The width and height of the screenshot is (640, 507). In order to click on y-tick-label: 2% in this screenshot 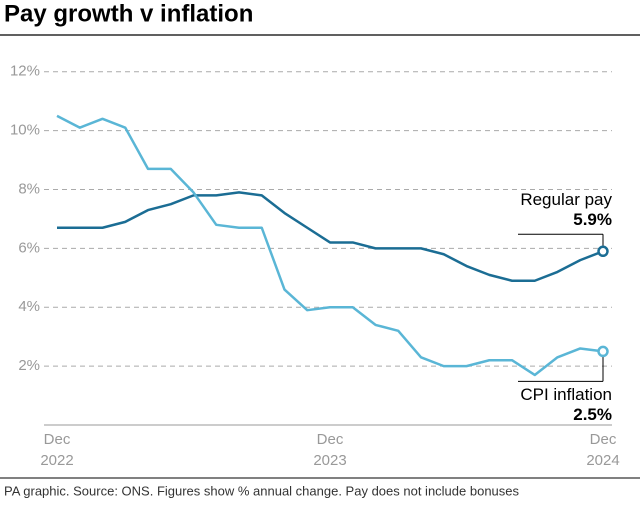, I will do `click(29, 365)`.